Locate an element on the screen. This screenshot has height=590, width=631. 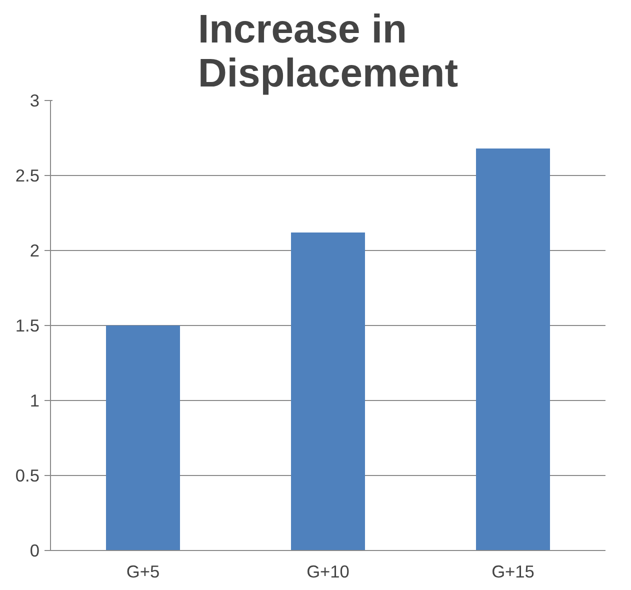
x-tick-label: G+5 is located at coordinates (143, 572).